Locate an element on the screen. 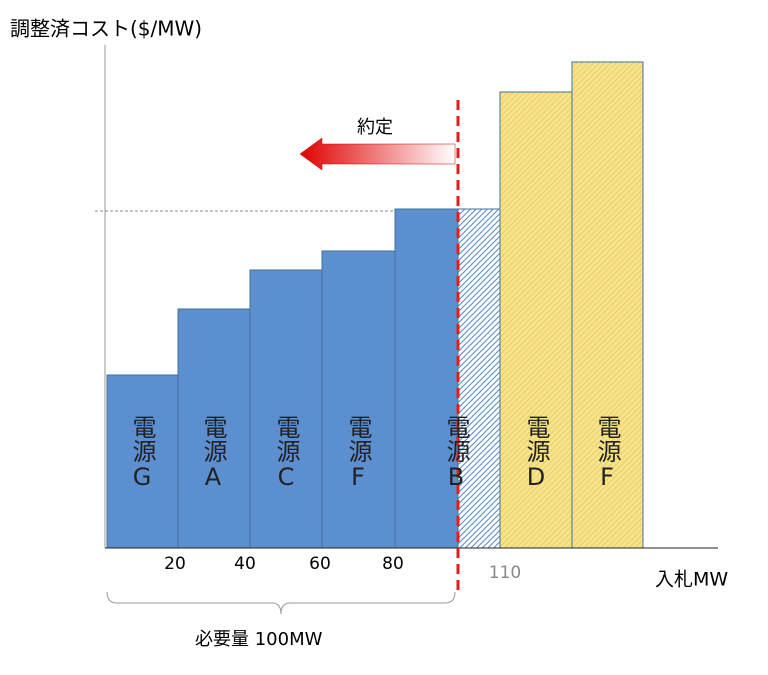 The width and height of the screenshot is (768, 675). bar-excess is located at coordinates (479, 378).